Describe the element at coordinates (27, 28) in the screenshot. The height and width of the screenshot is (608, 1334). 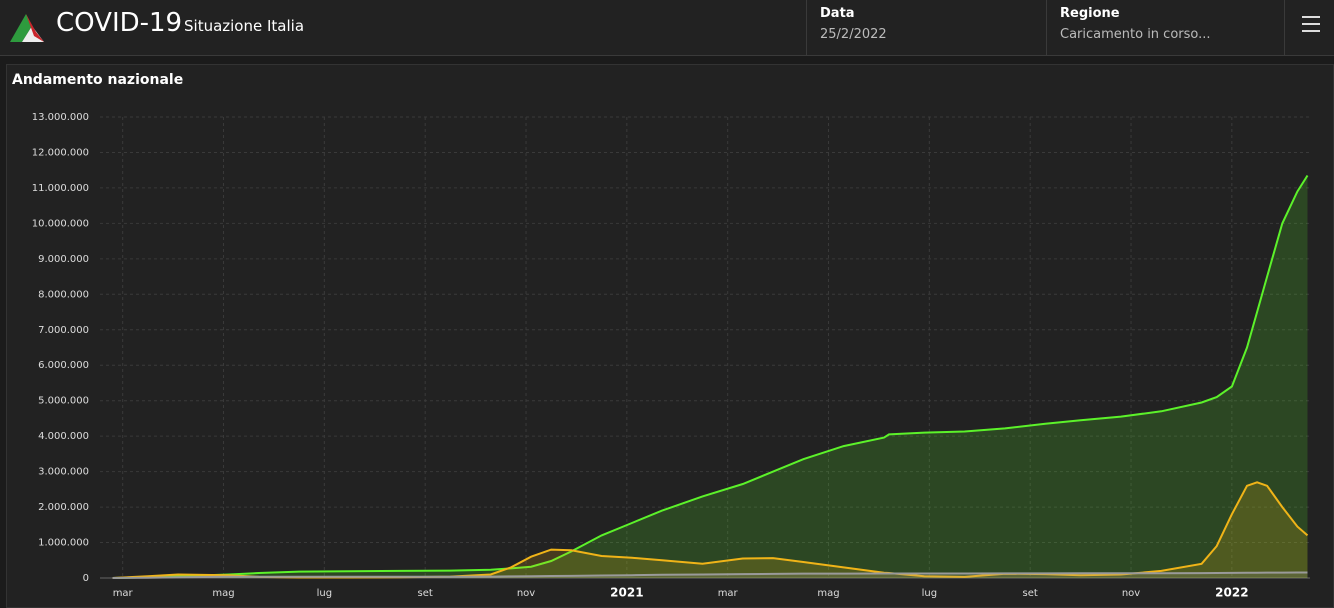
I see `logo` at that location.